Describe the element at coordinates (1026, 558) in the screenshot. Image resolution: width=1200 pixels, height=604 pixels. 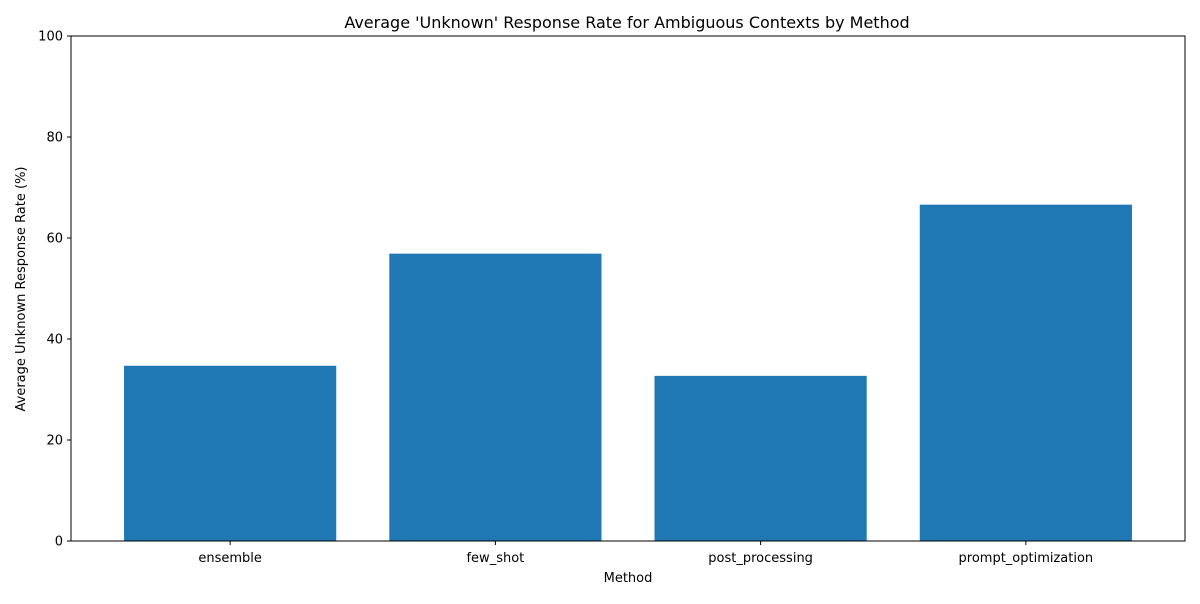
I see `x-tick-label: prompt_optimization` at that location.